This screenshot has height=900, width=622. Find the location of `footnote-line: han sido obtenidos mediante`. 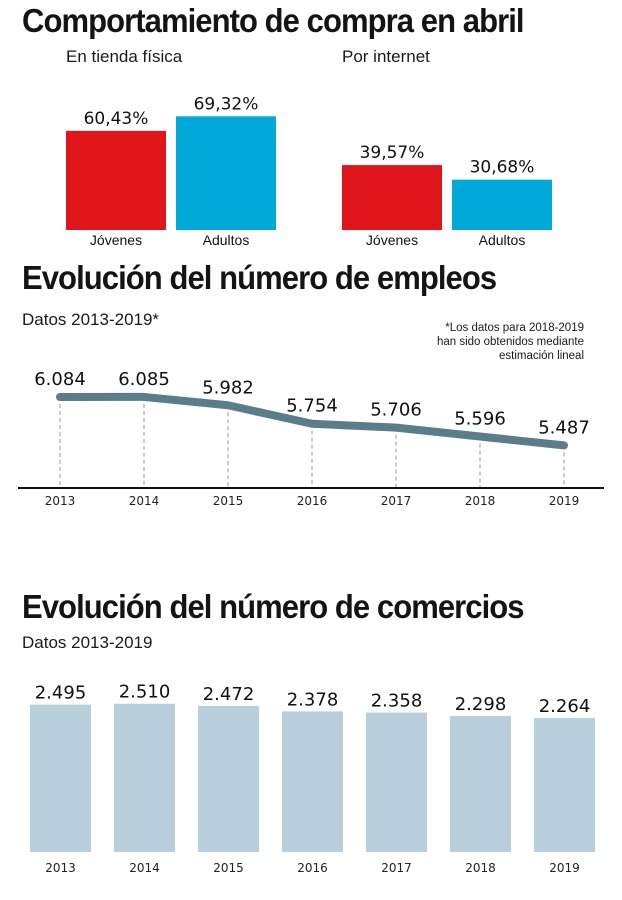

footnote-line: han sido obtenidos mediante is located at coordinates (510, 342).